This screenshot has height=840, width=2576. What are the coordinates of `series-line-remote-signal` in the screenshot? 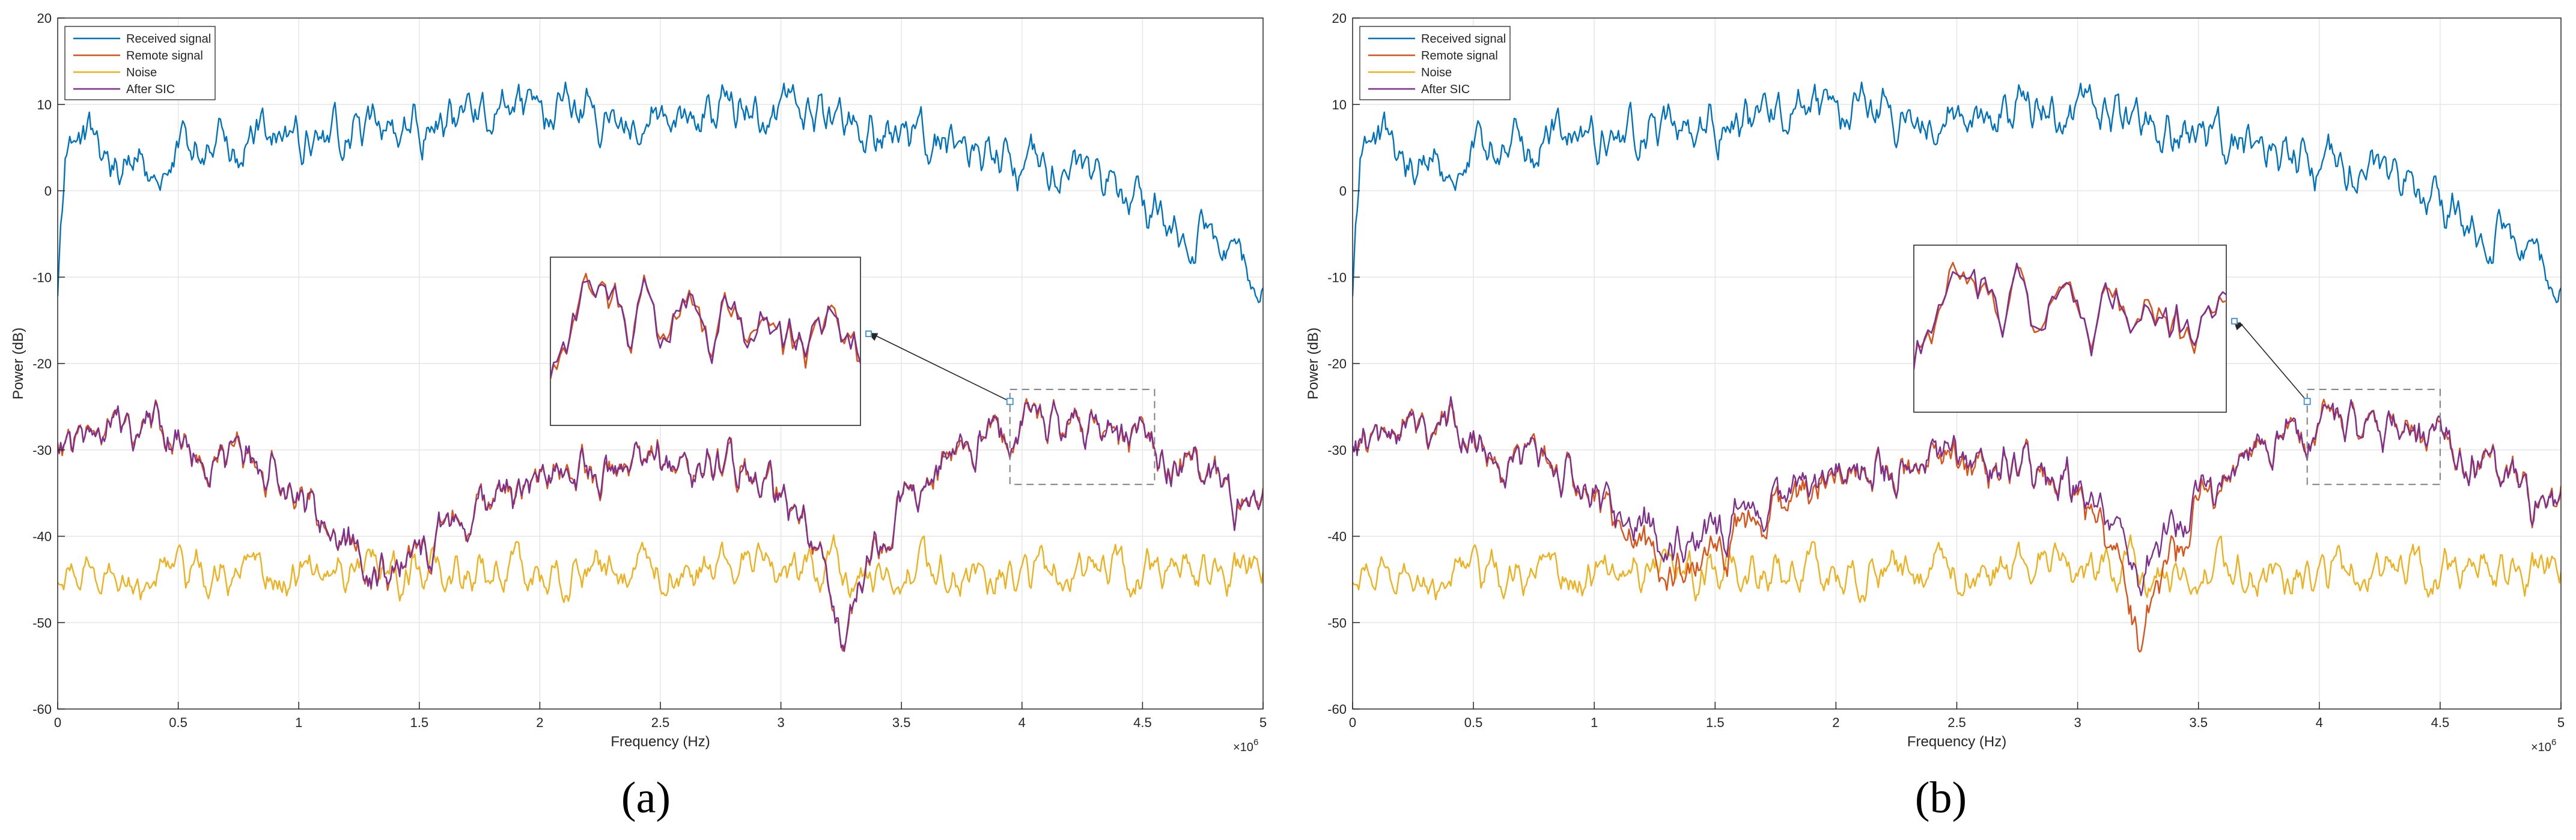 It's located at (1957, 526).